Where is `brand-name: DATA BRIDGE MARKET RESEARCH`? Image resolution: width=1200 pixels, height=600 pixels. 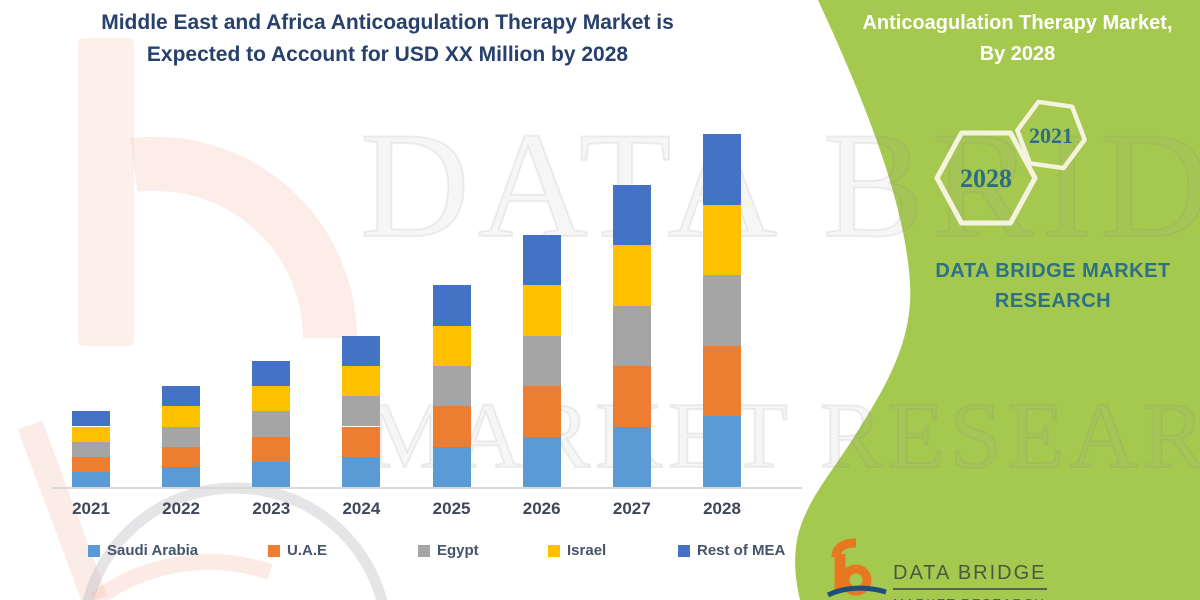 brand-name: DATA BRIDGE MARKET RESEARCH is located at coordinates (1053, 286).